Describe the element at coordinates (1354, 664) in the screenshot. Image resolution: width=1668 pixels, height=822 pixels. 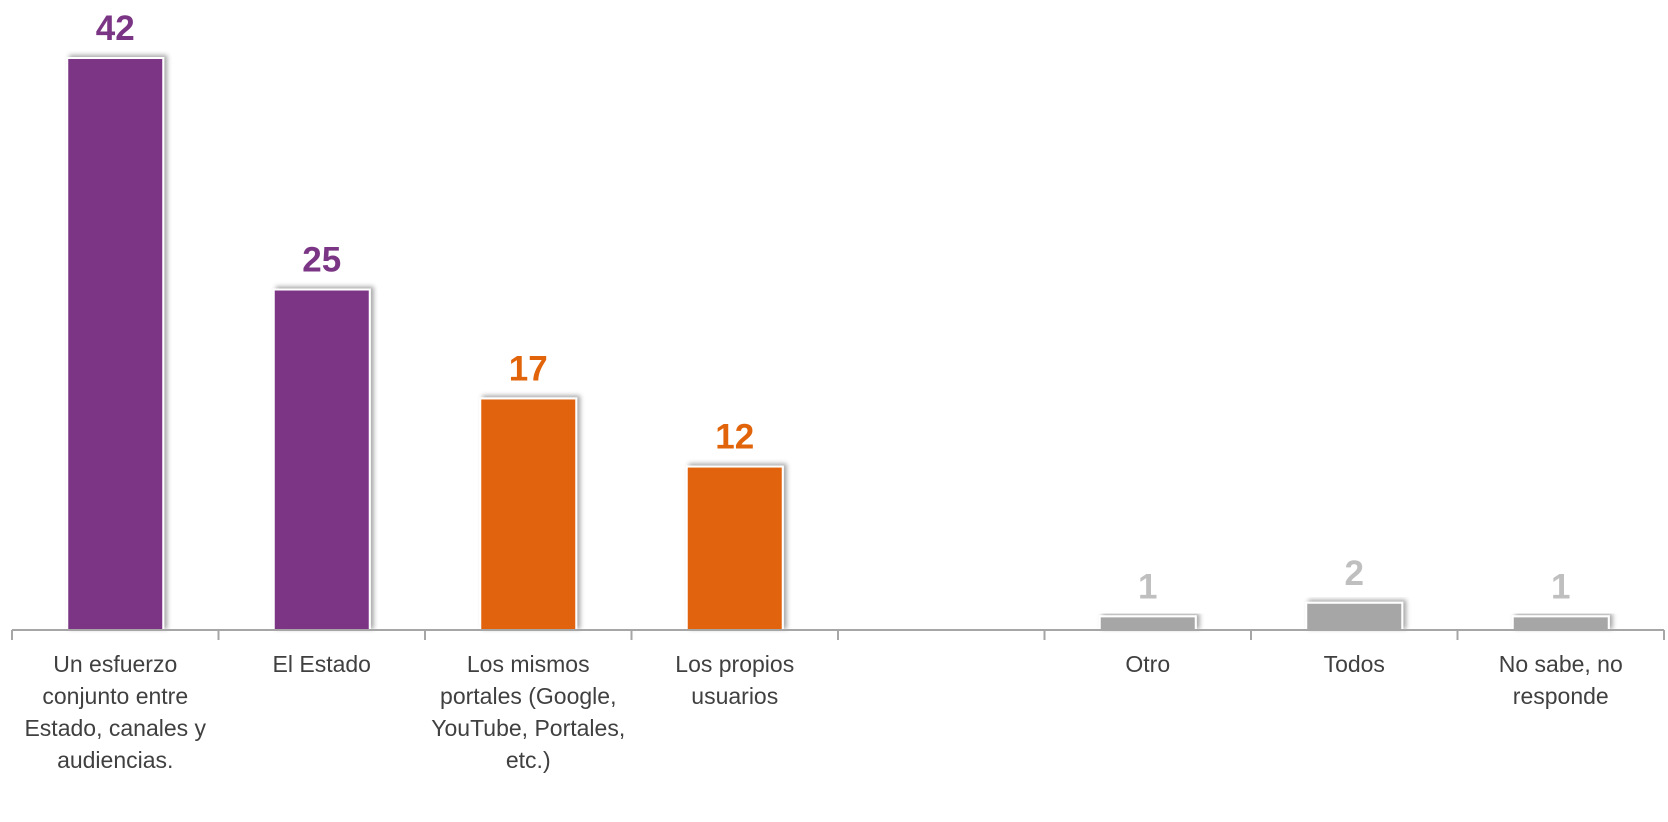
I see `x-tick-label: Todos` at that location.